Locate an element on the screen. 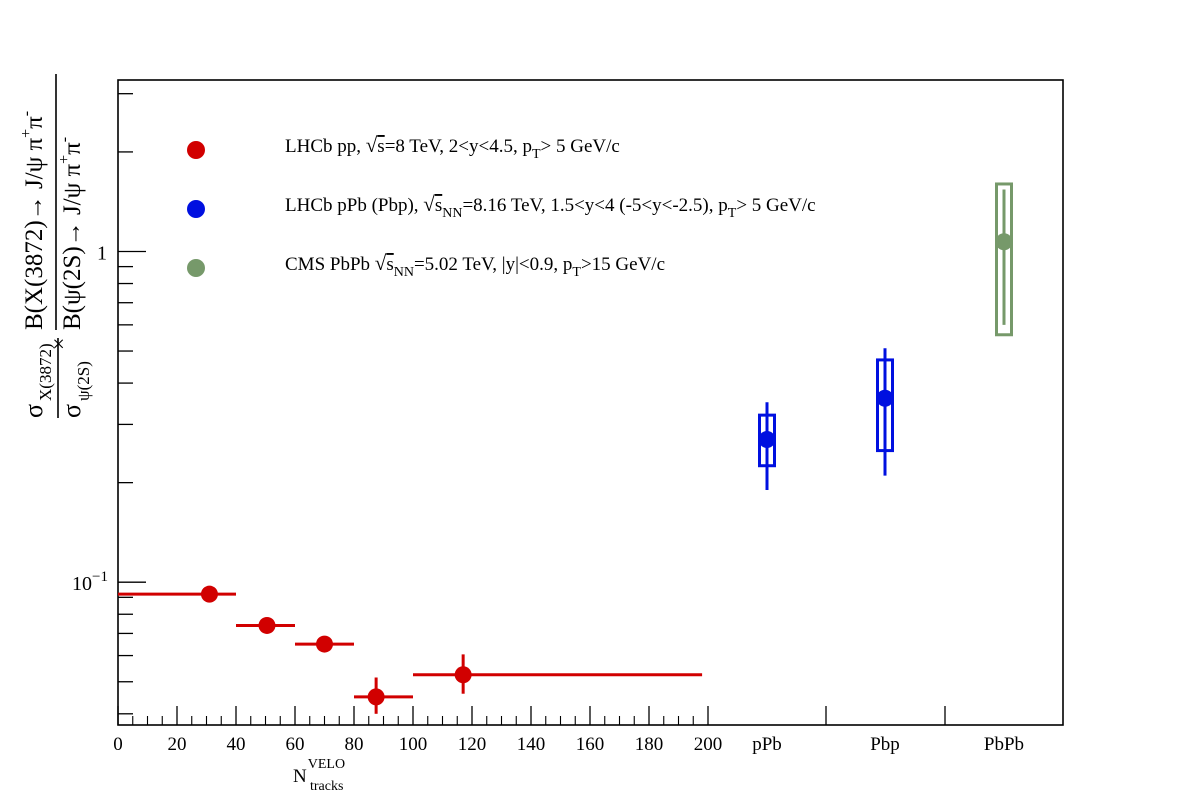 Image resolution: width=1181 pixels, height=806 pixels. y-title-br-den-pi-minus: - is located at coordinates (64, 139).